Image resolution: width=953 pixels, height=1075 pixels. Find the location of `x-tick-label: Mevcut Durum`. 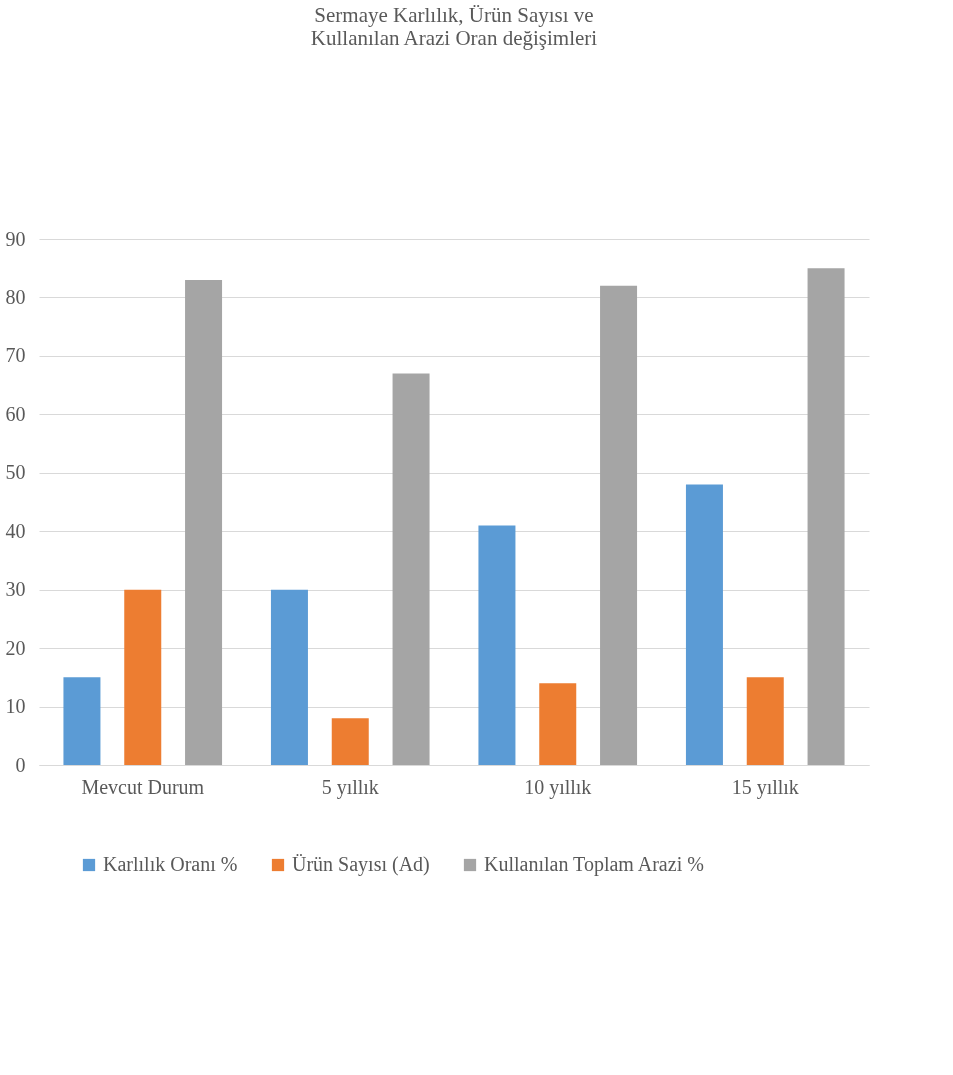

x-tick-label: Mevcut Durum is located at coordinates (143, 786).